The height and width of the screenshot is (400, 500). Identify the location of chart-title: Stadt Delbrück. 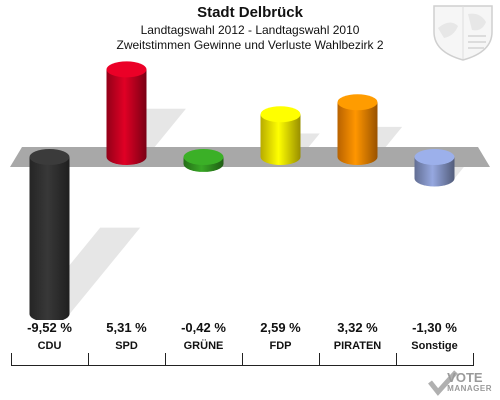
(250, 12).